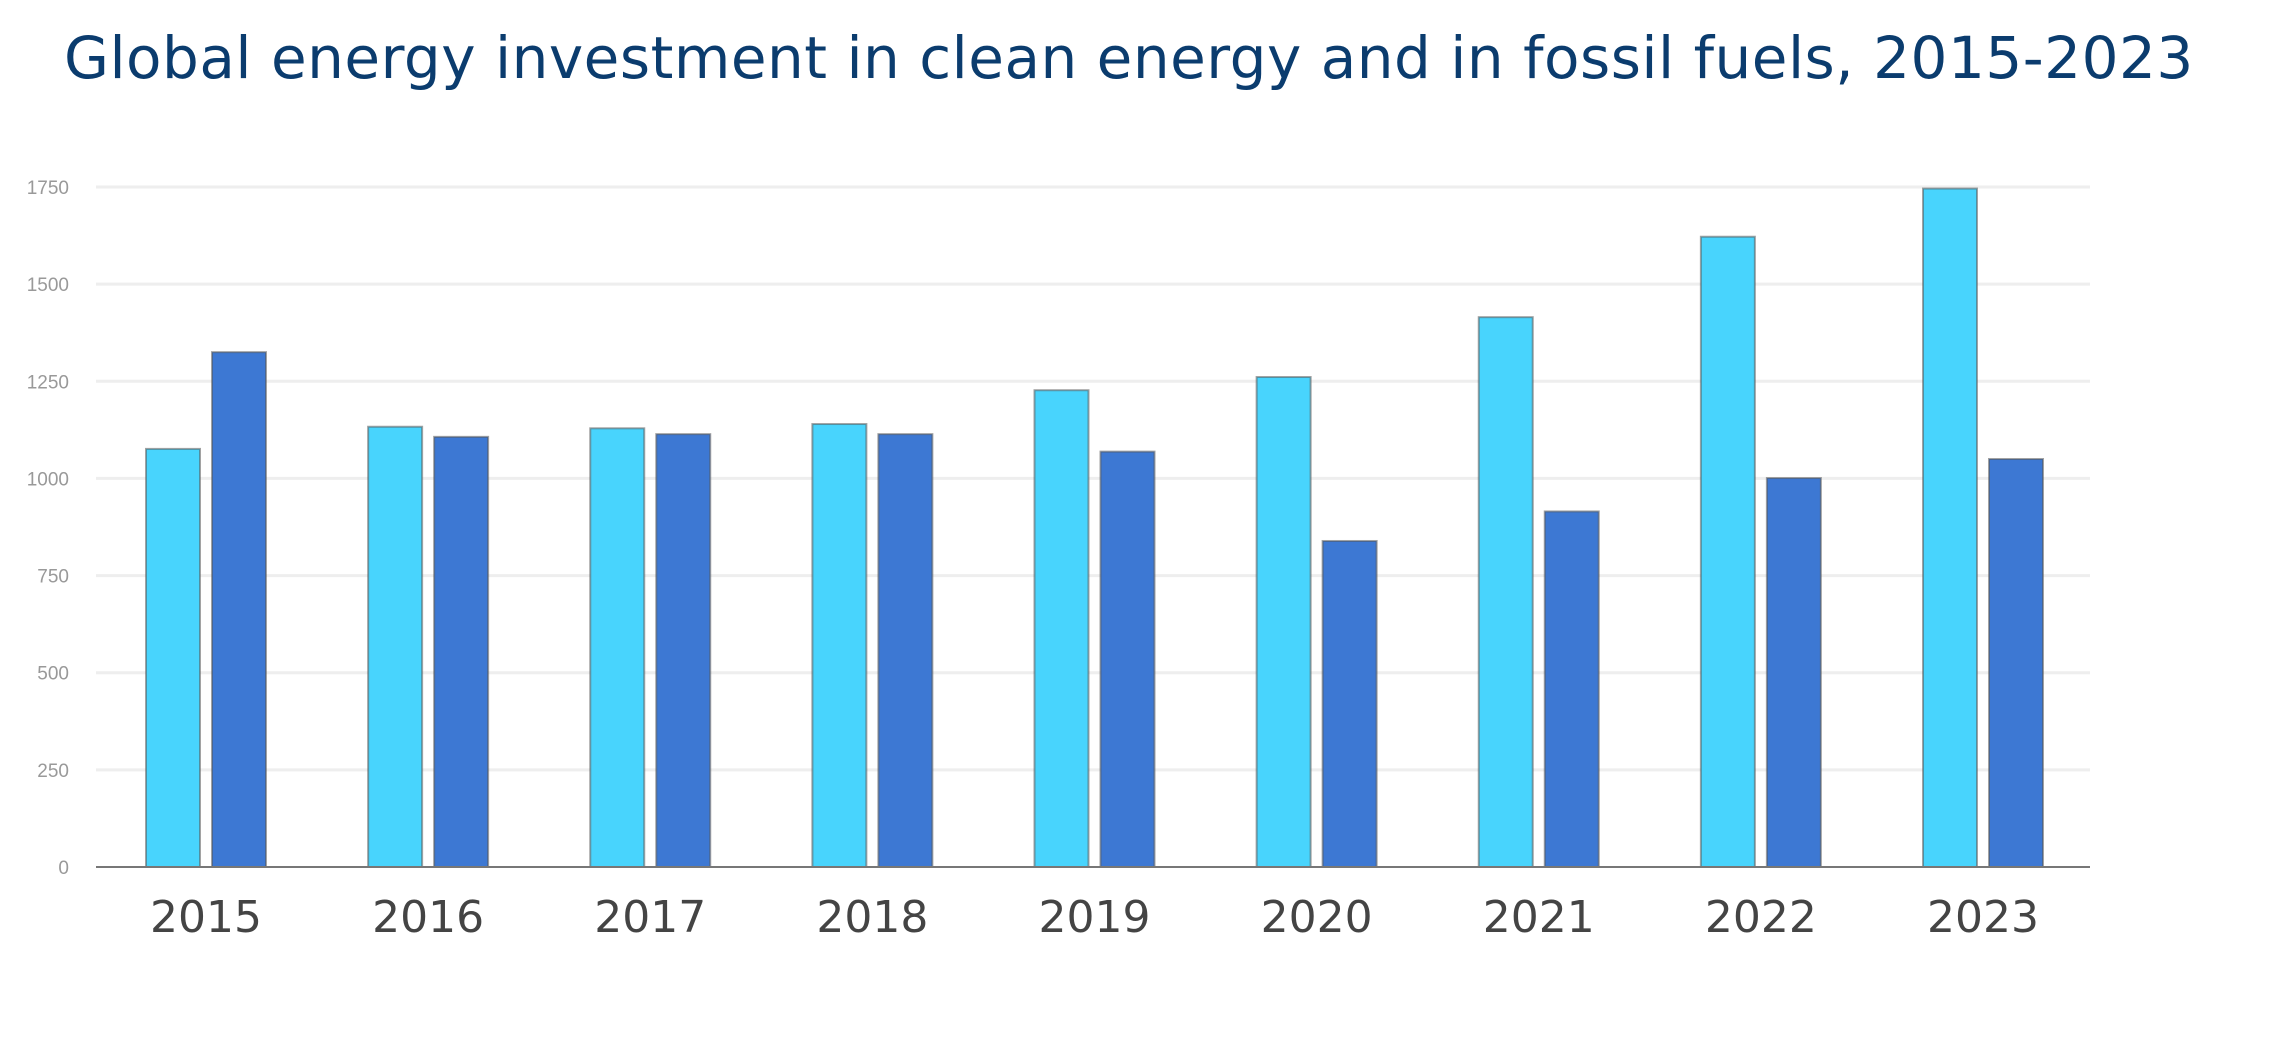  What do you see at coordinates (239, 609) in the screenshot?
I see `bar-fossil-2015` at bounding box center [239, 609].